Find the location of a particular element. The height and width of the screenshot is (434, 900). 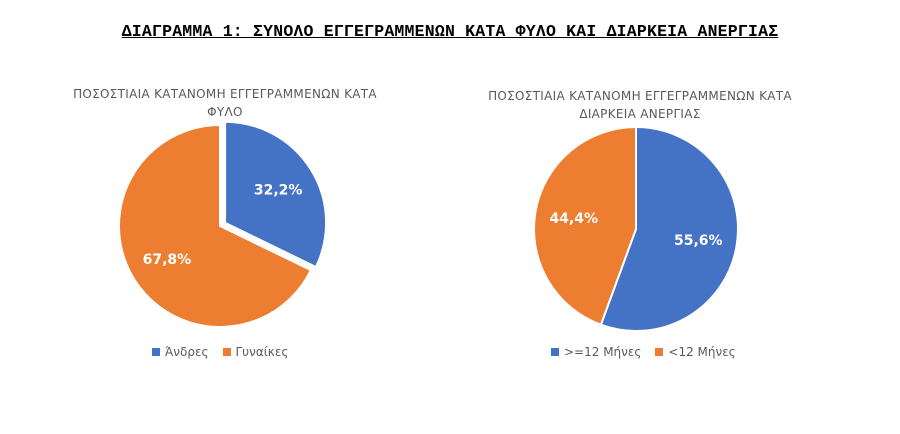

slice-men is located at coordinates (276, 194).